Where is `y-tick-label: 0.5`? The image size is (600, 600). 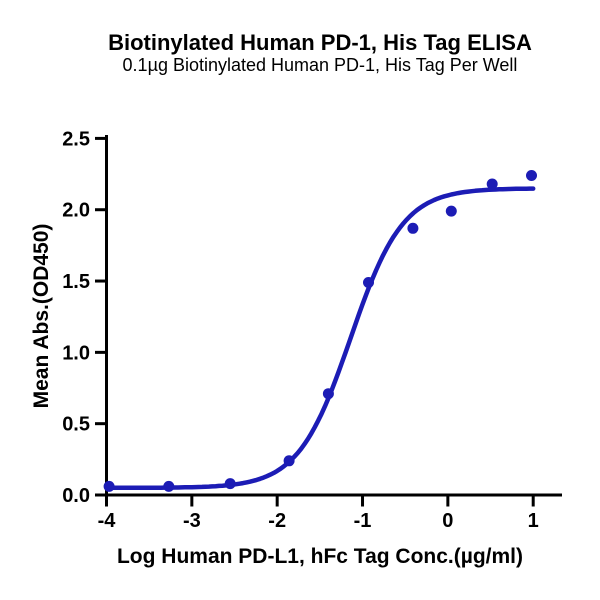
y-tick-label: 0.5 is located at coordinates (76, 425).